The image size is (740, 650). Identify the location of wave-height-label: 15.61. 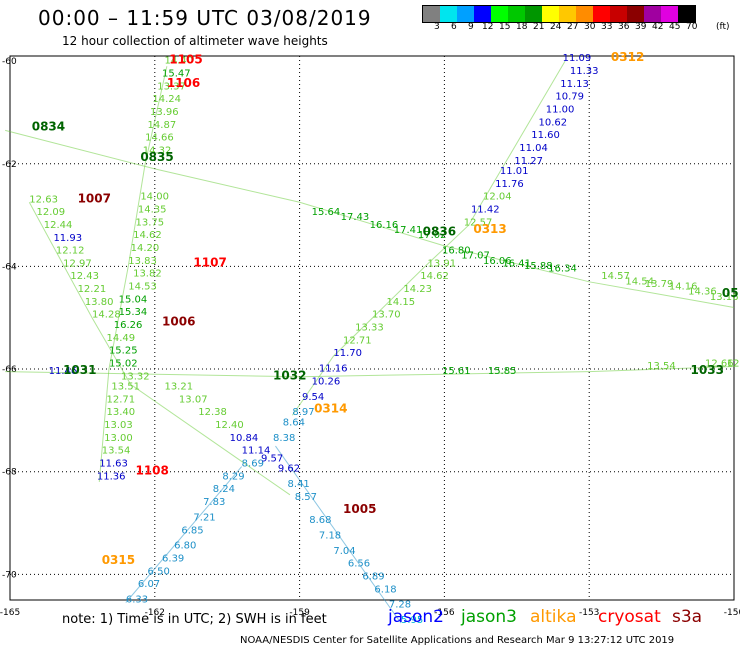
(456, 371).